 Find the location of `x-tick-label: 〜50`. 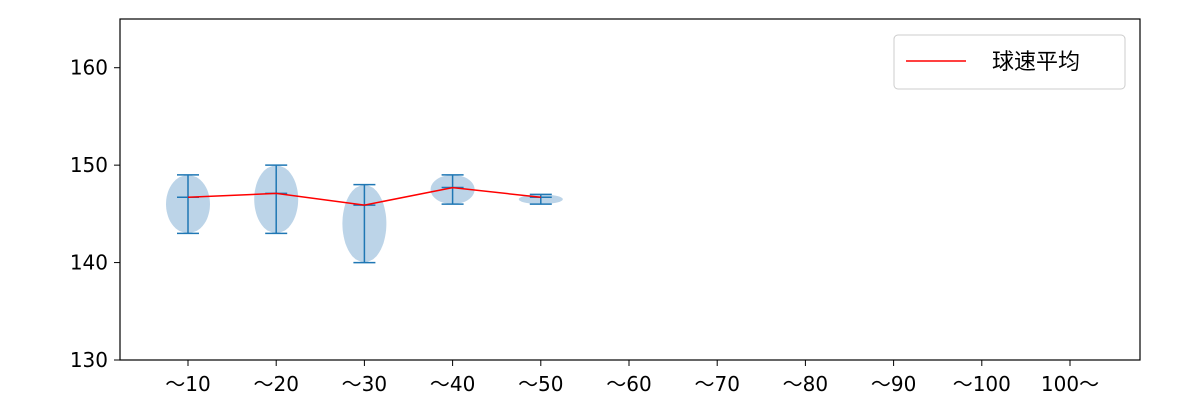

x-tick-label: 〜50 is located at coordinates (540, 384).